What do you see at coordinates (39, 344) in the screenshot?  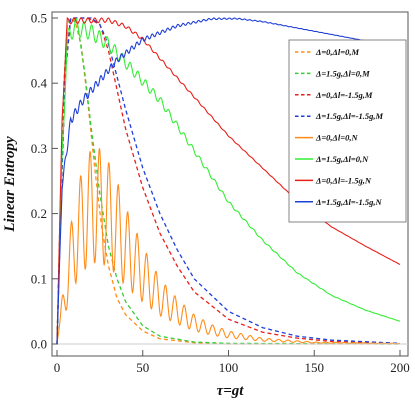 I see `y-tick-label: 0.0` at bounding box center [39, 344].